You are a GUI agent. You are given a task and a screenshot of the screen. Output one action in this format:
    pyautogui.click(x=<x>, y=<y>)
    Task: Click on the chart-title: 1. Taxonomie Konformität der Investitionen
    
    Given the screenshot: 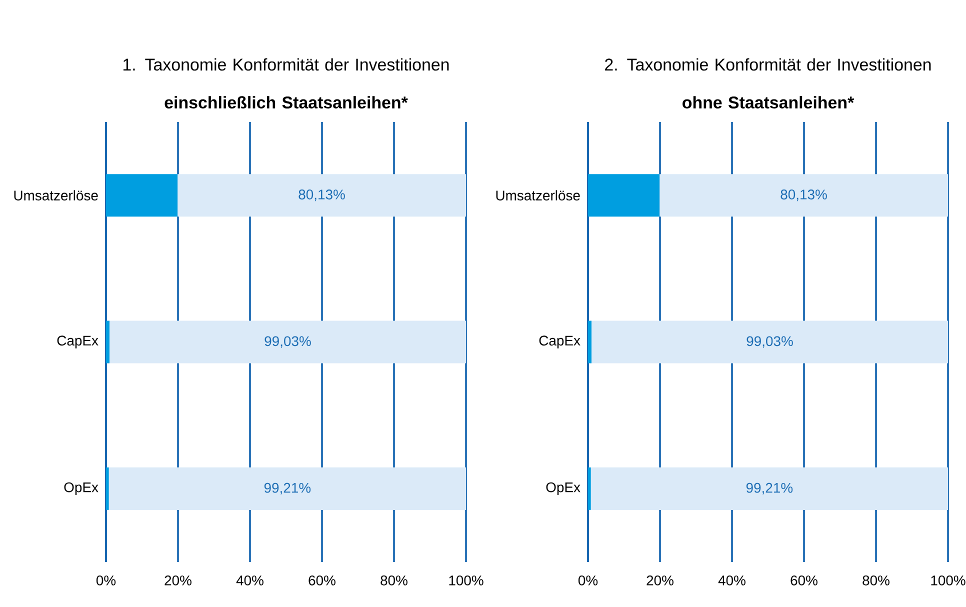 What is the action you would take?
    pyautogui.click(x=286, y=64)
    